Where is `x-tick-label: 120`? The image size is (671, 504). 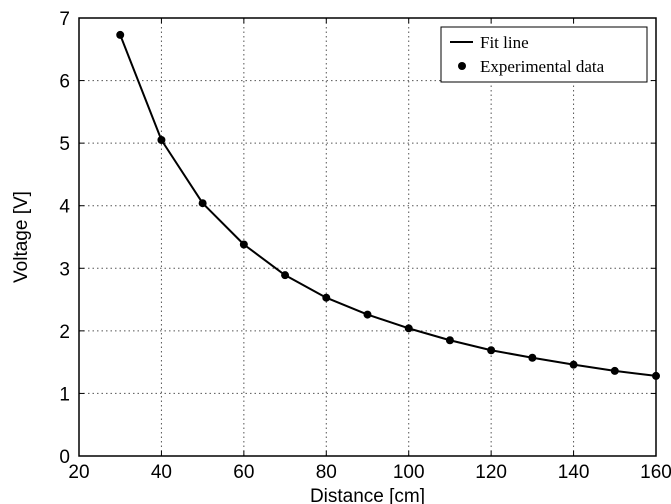 x-tick-label: 120 is located at coordinates (491, 472).